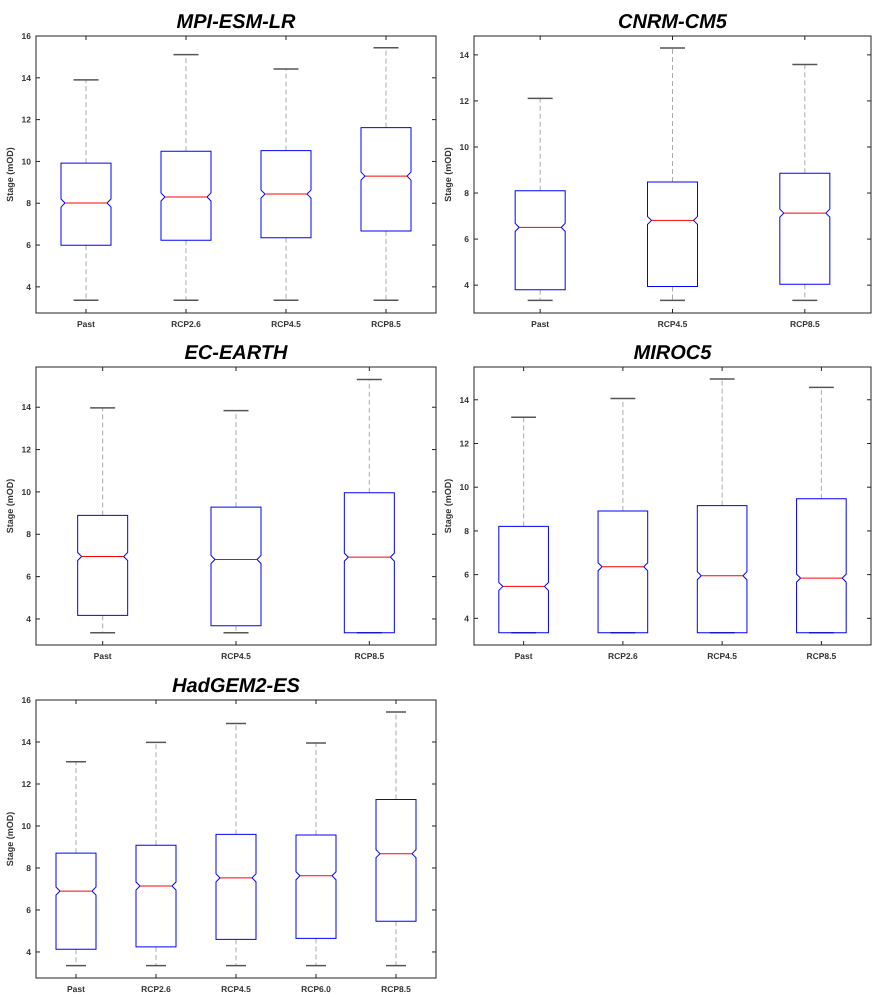 This screenshot has height=997, width=872. Describe the element at coordinates (316, 989) in the screenshot. I see `x-tick-label: RCP6.0` at that location.